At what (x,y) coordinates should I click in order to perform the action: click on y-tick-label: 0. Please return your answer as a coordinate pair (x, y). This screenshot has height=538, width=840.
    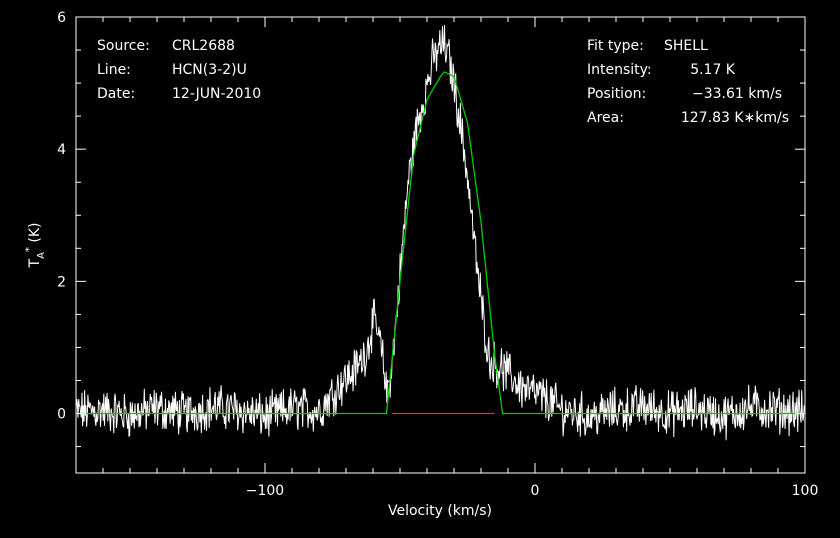
    Looking at the image, I should click on (61, 415).